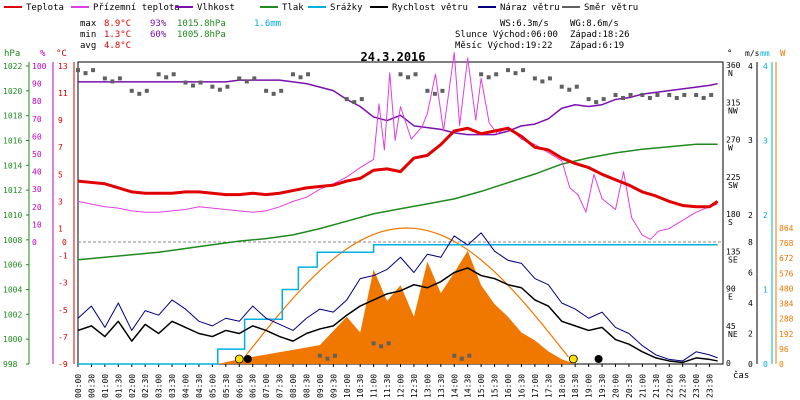  Describe the element at coordinates (88, 35) in the screenshot. I see `stat-min-label: min` at that location.